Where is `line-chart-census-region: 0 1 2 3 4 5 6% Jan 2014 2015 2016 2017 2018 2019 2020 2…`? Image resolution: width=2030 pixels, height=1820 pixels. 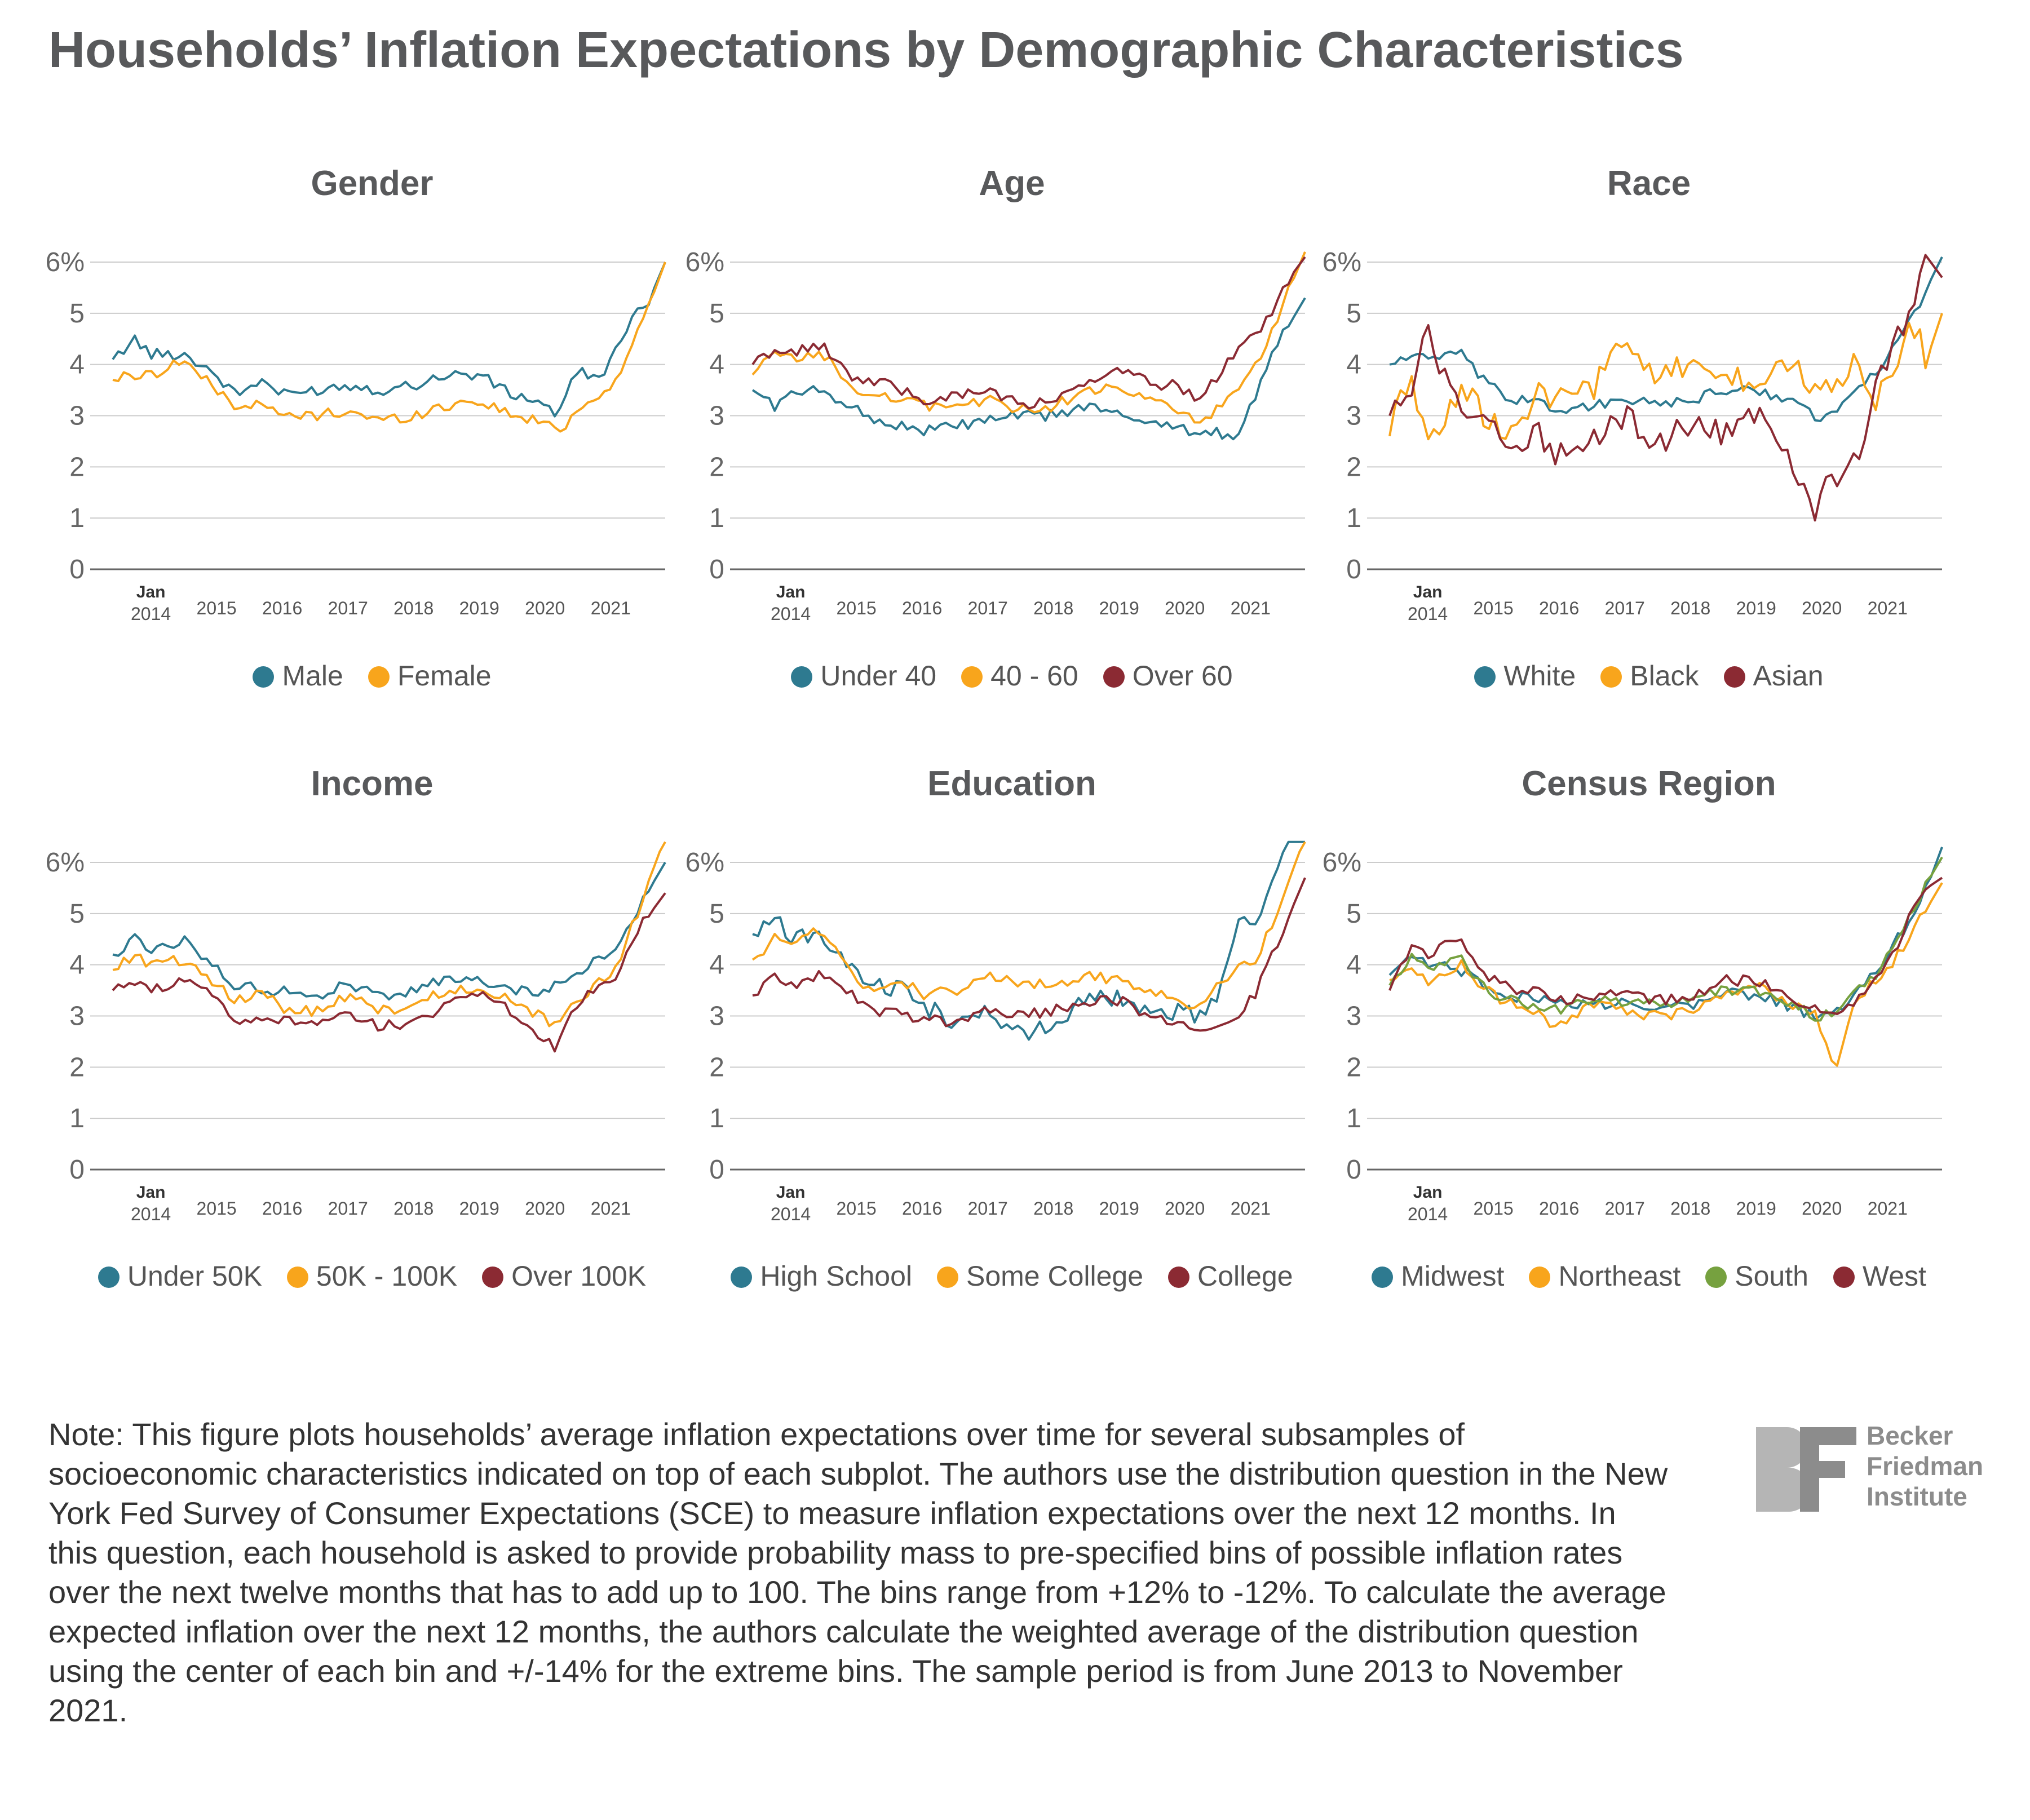 line-chart-census-region: 0 1 2 3 4 5 6% Jan 2014 2015 2016 2017 2018 2019 2020 2… is located at coordinates (1633, 1035).